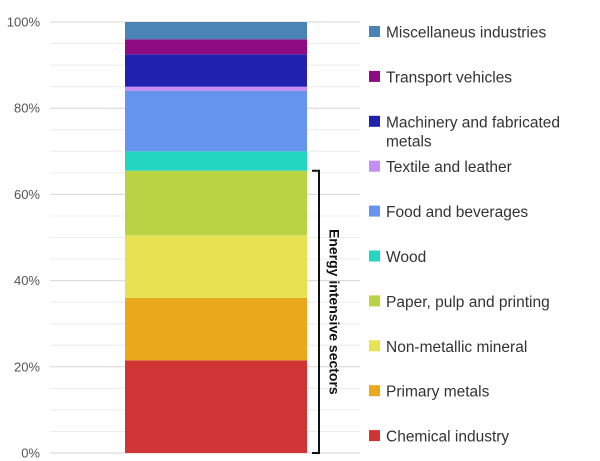 The height and width of the screenshot is (461, 600). Describe the element at coordinates (27, 280) in the screenshot. I see `y-tick-label: 40%` at that location.